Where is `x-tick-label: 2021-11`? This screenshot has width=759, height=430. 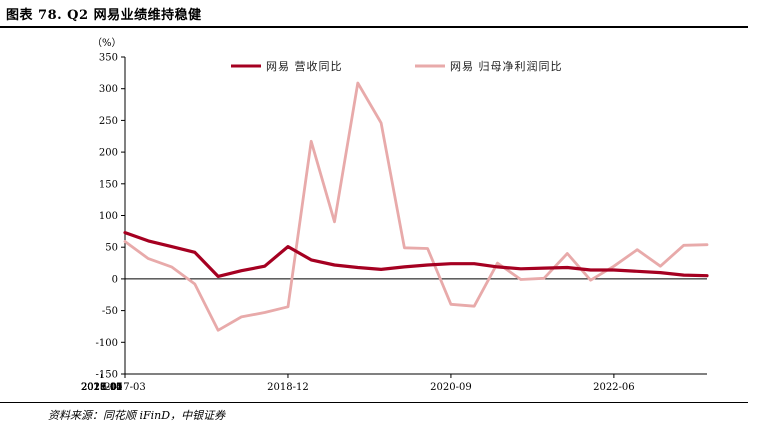 x-tick-label: 2021-11 is located at coordinates (102, 387).